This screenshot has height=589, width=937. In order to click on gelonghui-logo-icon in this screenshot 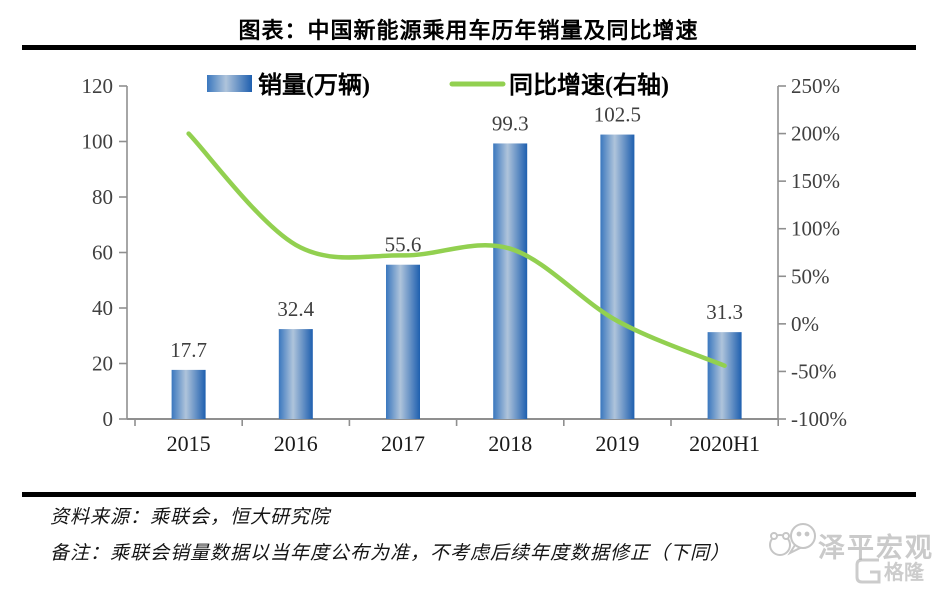, I will do `click(868, 571)`.